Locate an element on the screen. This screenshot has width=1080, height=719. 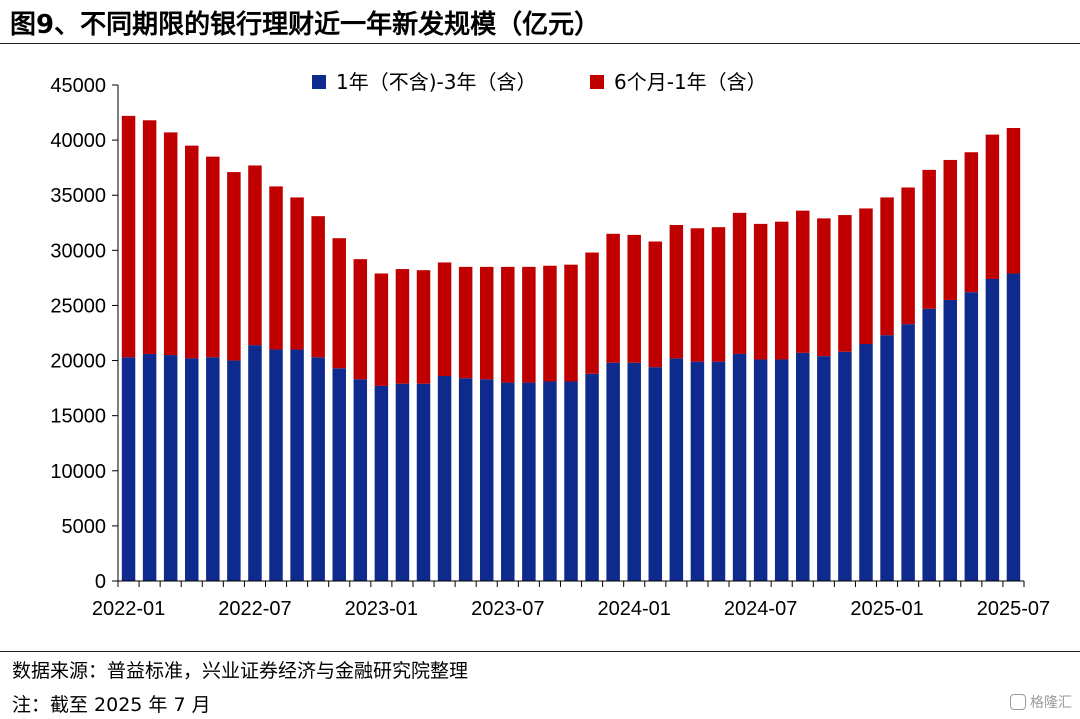
footnote: 注：截至 2025 年 7 月 is located at coordinates (111, 705).